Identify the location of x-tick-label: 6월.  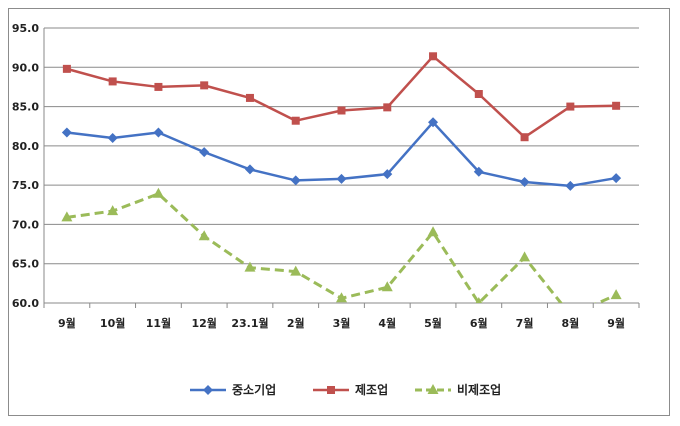
(479, 323).